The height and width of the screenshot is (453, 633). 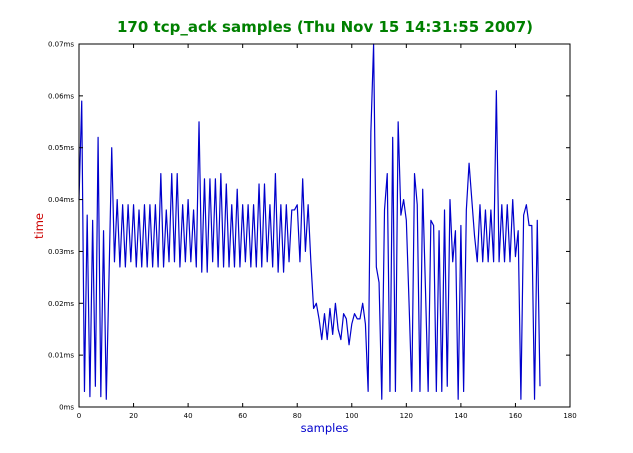 I want to click on y-tick-label: 0.05ms, so click(x=61, y=148).